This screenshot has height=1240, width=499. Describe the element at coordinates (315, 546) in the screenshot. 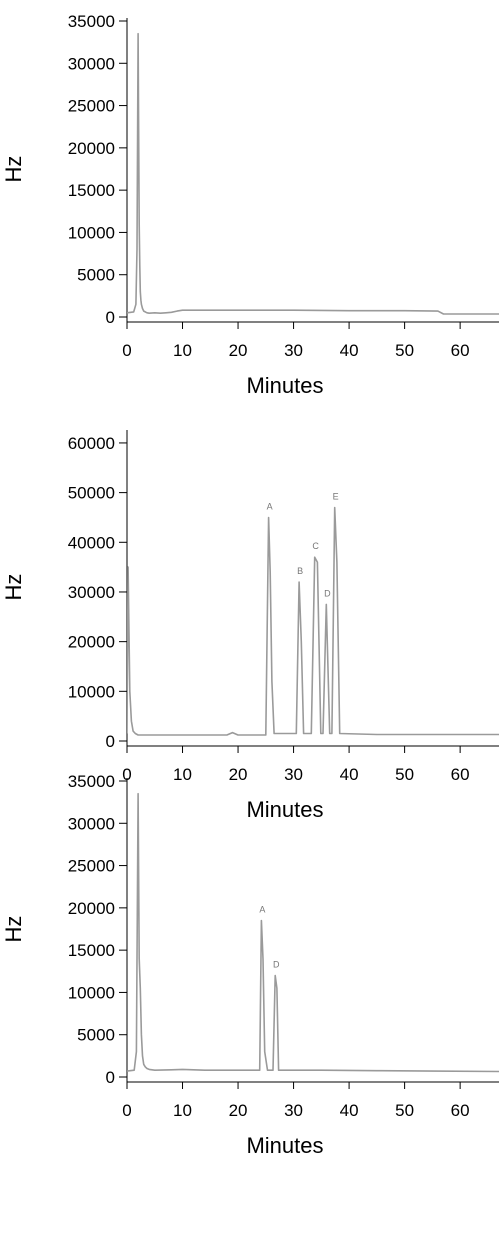

I see `peak-label: C` at that location.